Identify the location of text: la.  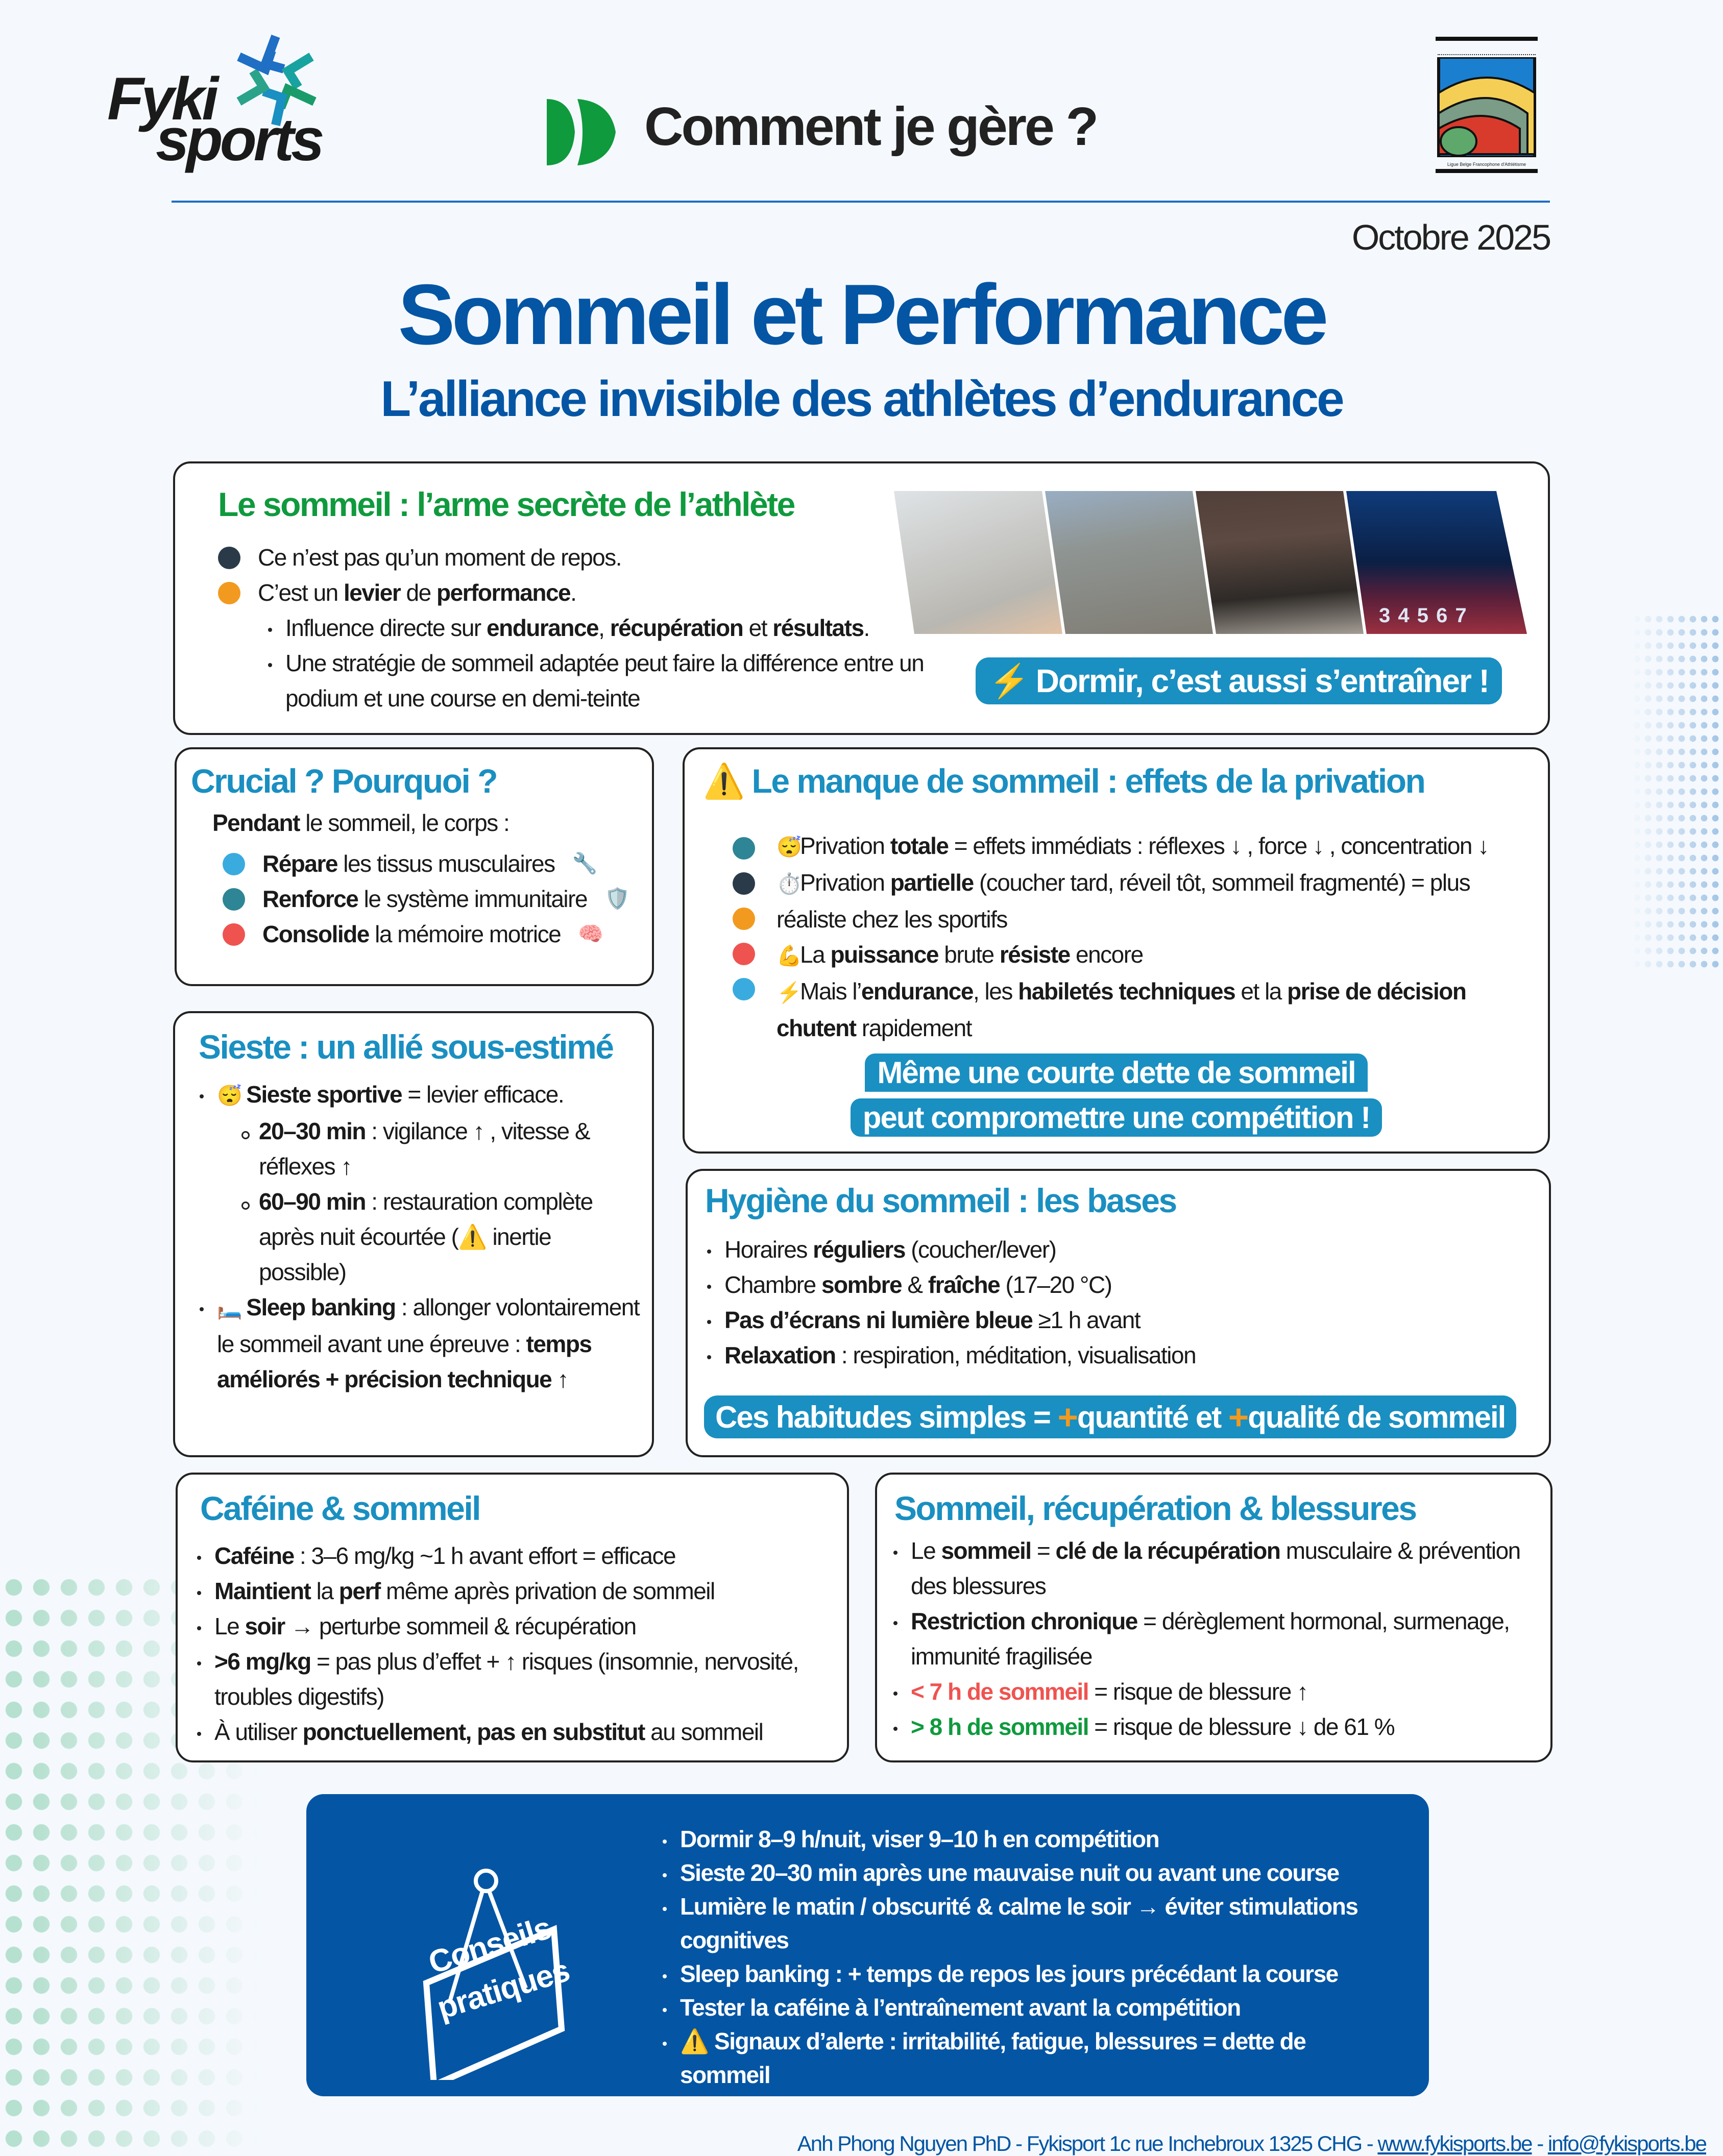
(324, 1591).